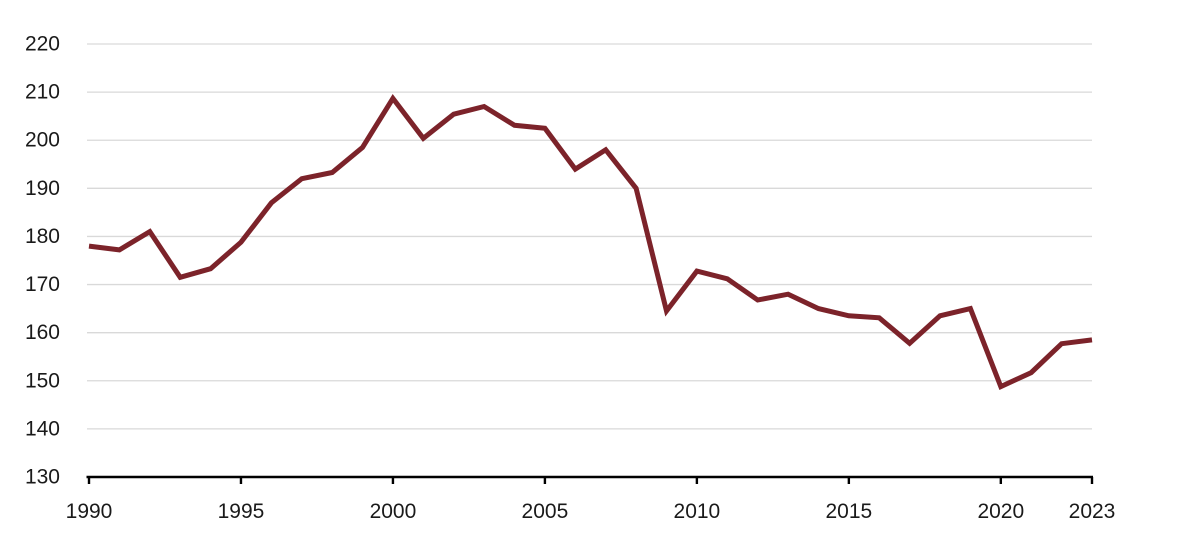 The width and height of the screenshot is (1178, 560). What do you see at coordinates (42, 140) in the screenshot?
I see `y-tick-label: 200` at bounding box center [42, 140].